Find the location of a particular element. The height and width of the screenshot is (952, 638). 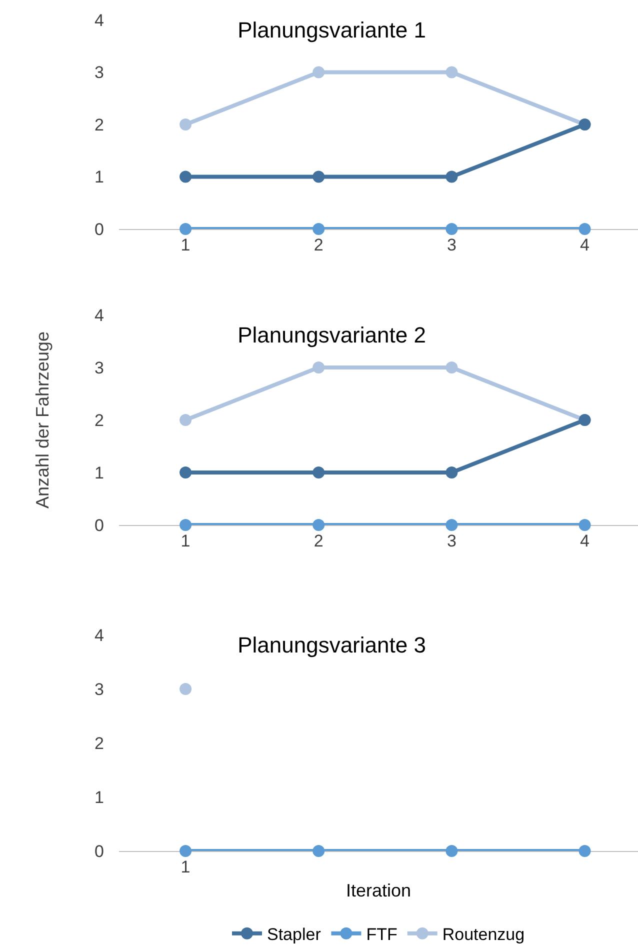

chart-title: Planungsvariante 2 is located at coordinates (332, 335).